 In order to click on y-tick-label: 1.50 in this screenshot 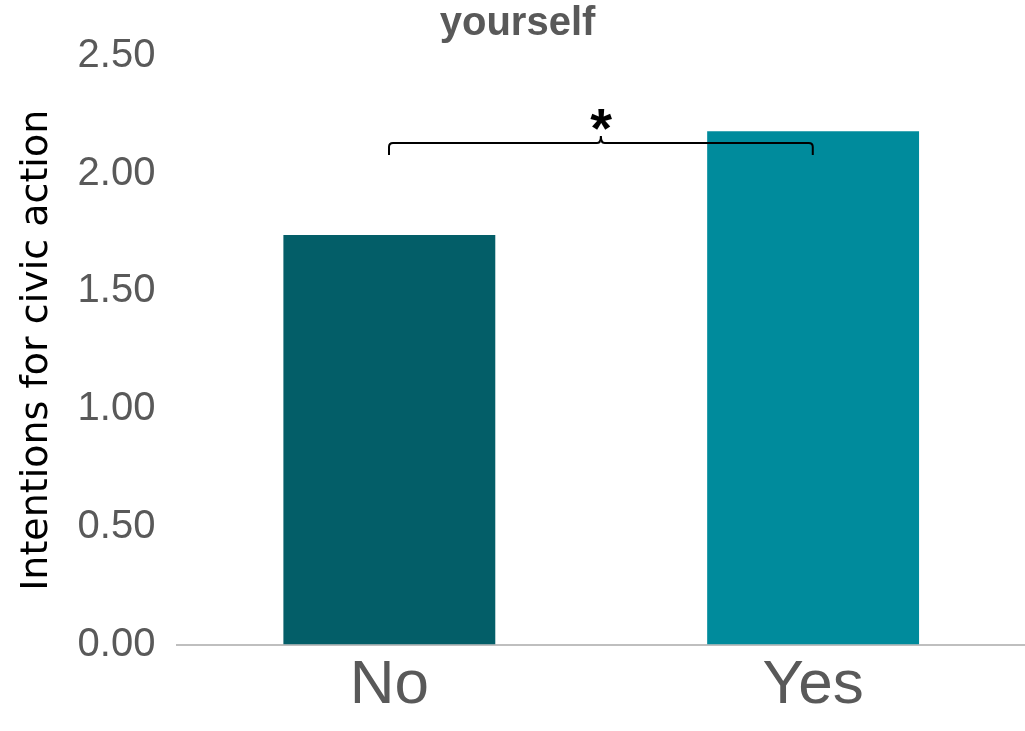, I will do `click(116, 288)`.